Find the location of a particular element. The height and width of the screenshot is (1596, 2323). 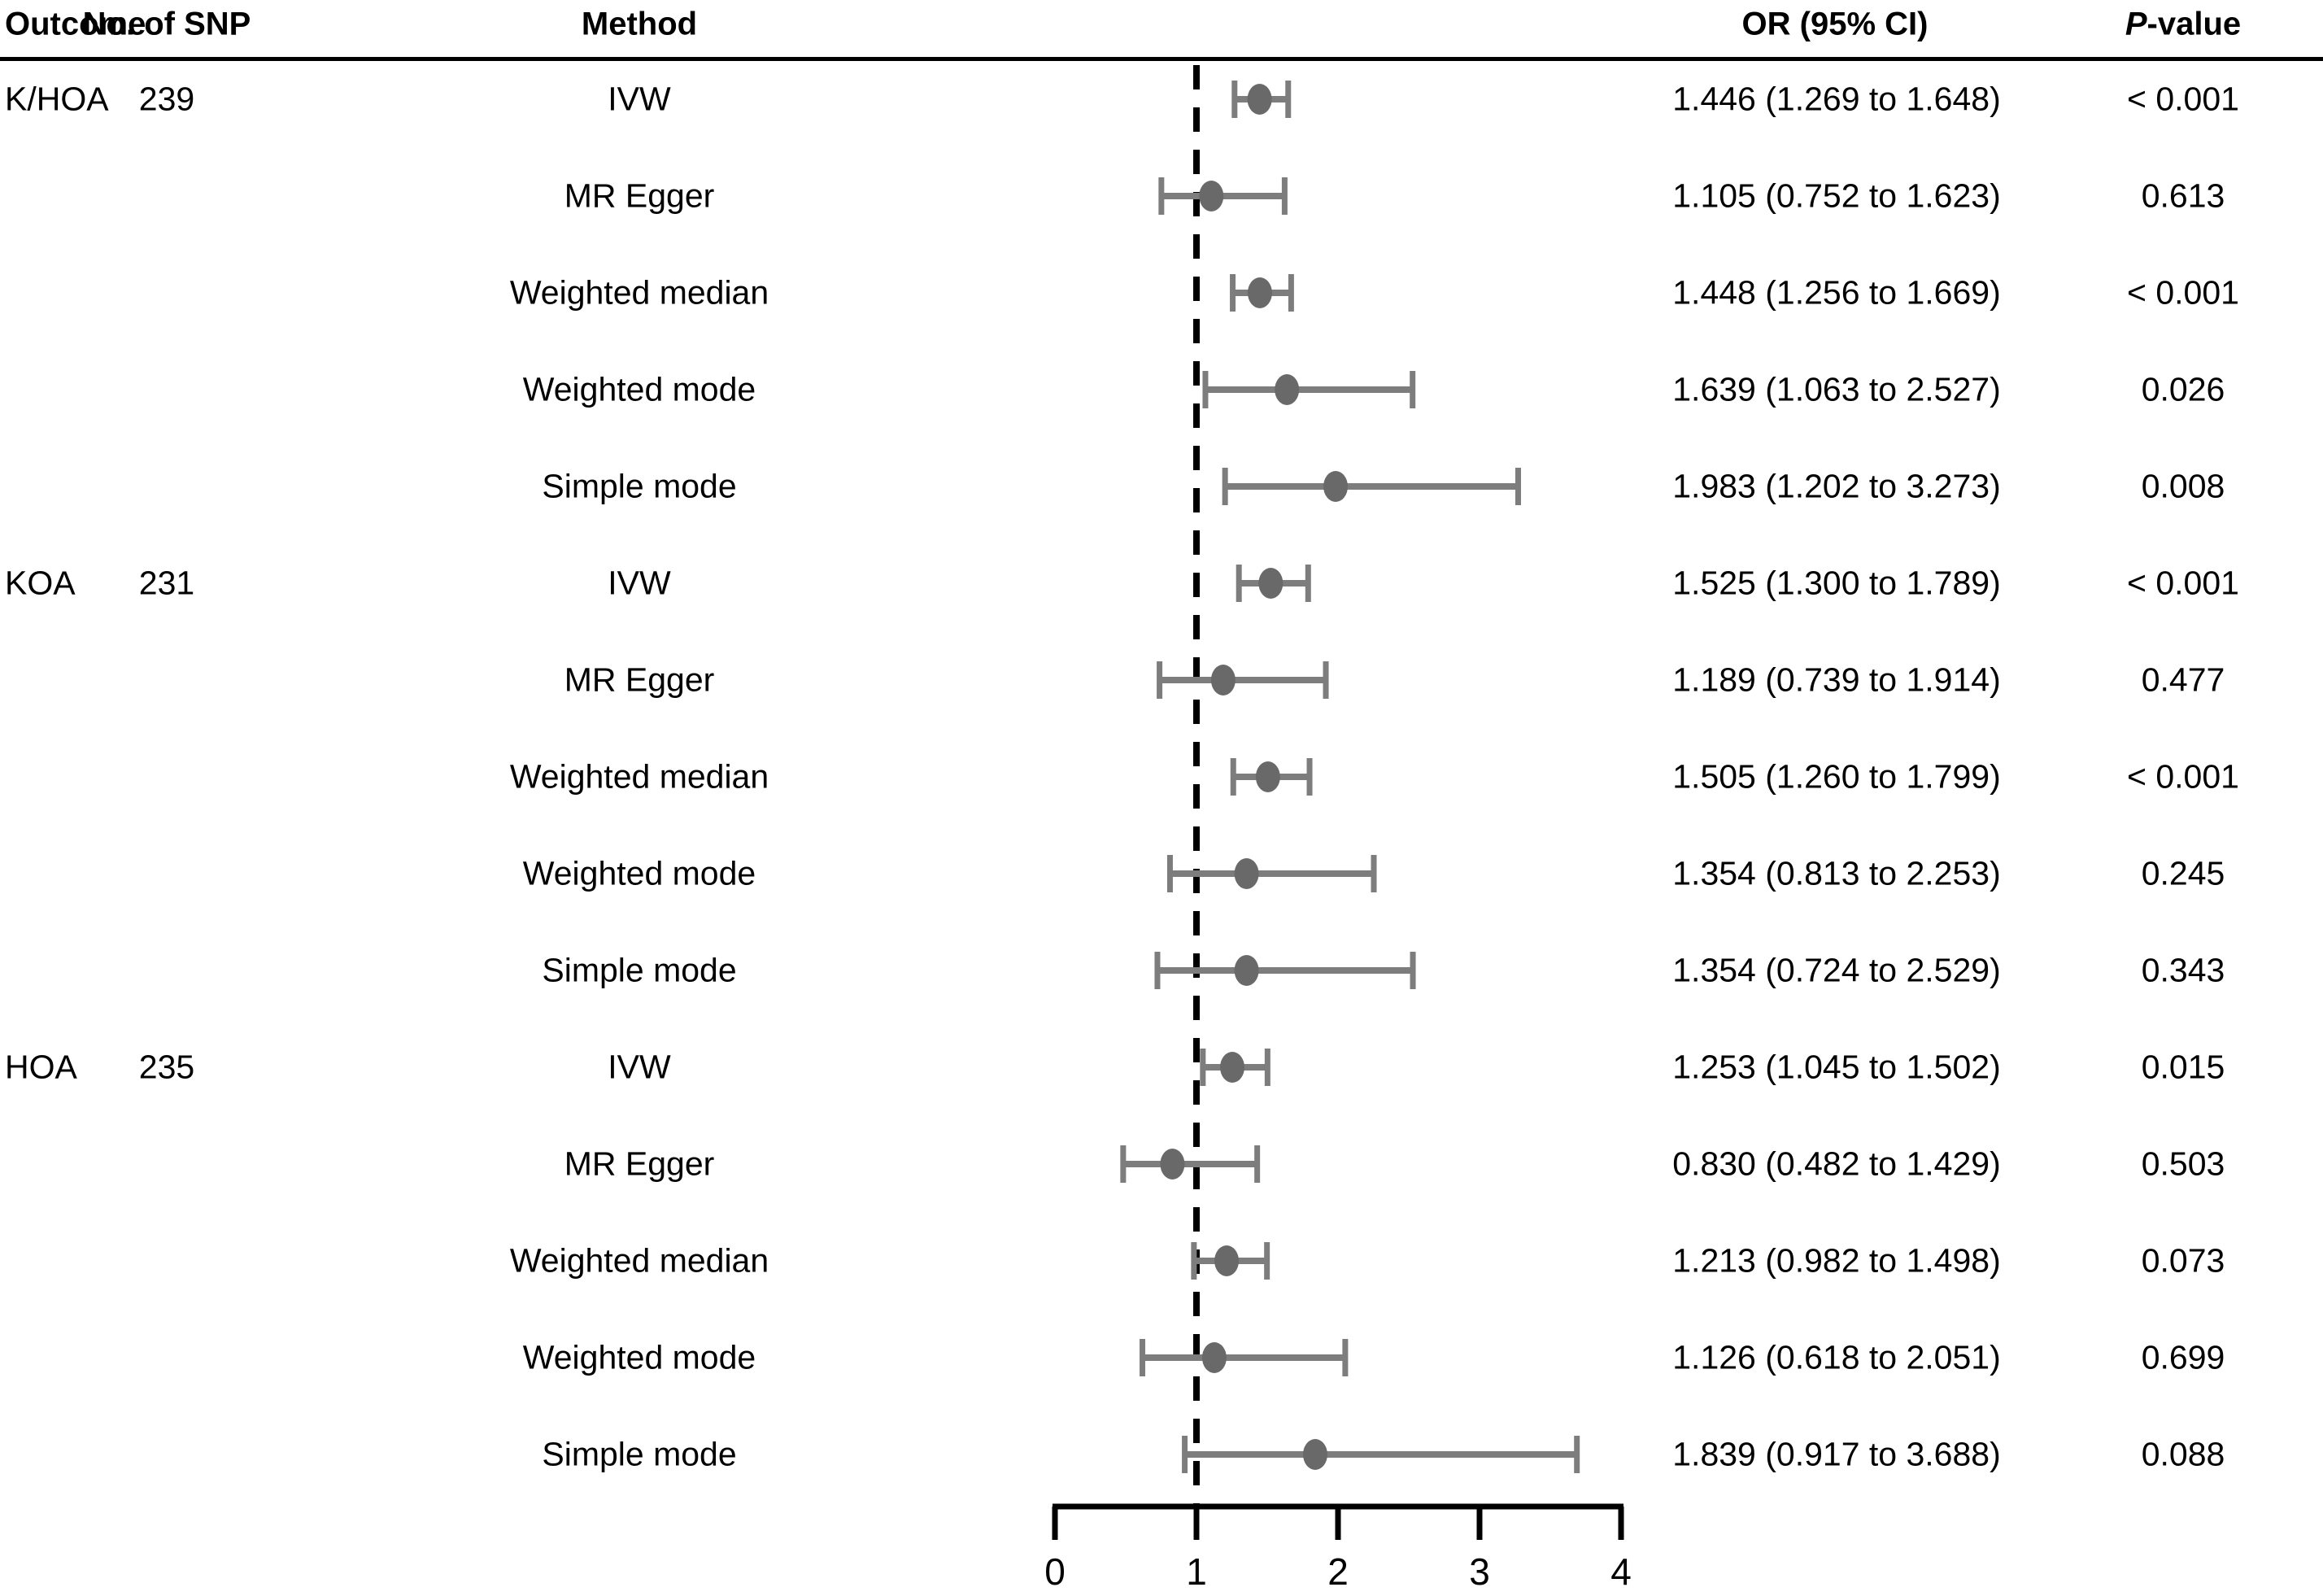

x-axis-tick-label: 4 is located at coordinates (1621, 1571).